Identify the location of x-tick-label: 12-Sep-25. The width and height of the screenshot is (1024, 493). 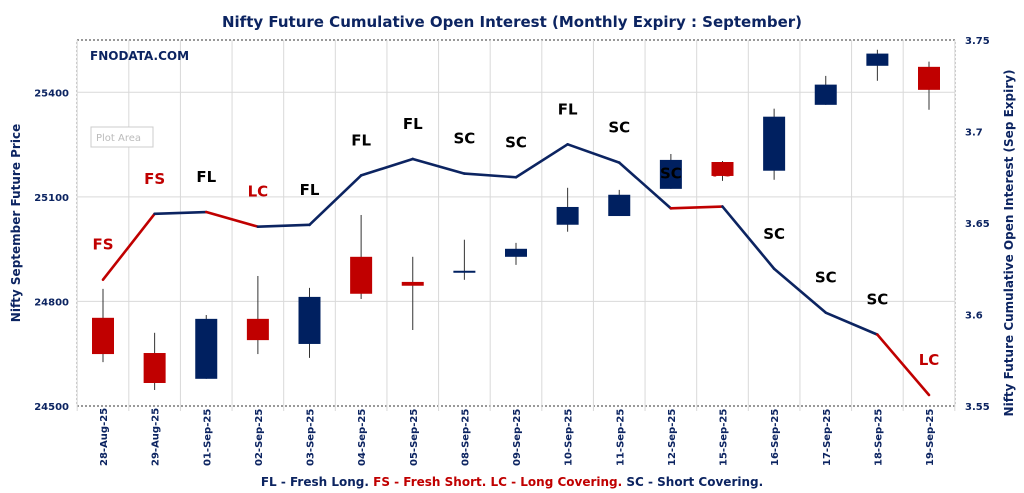
(672, 437).